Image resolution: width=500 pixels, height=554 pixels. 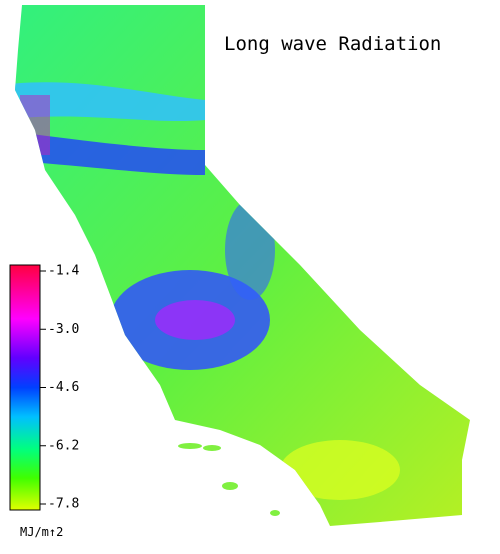 I want to click on colorbar-tick-label: -1.4, so click(x=63, y=271).